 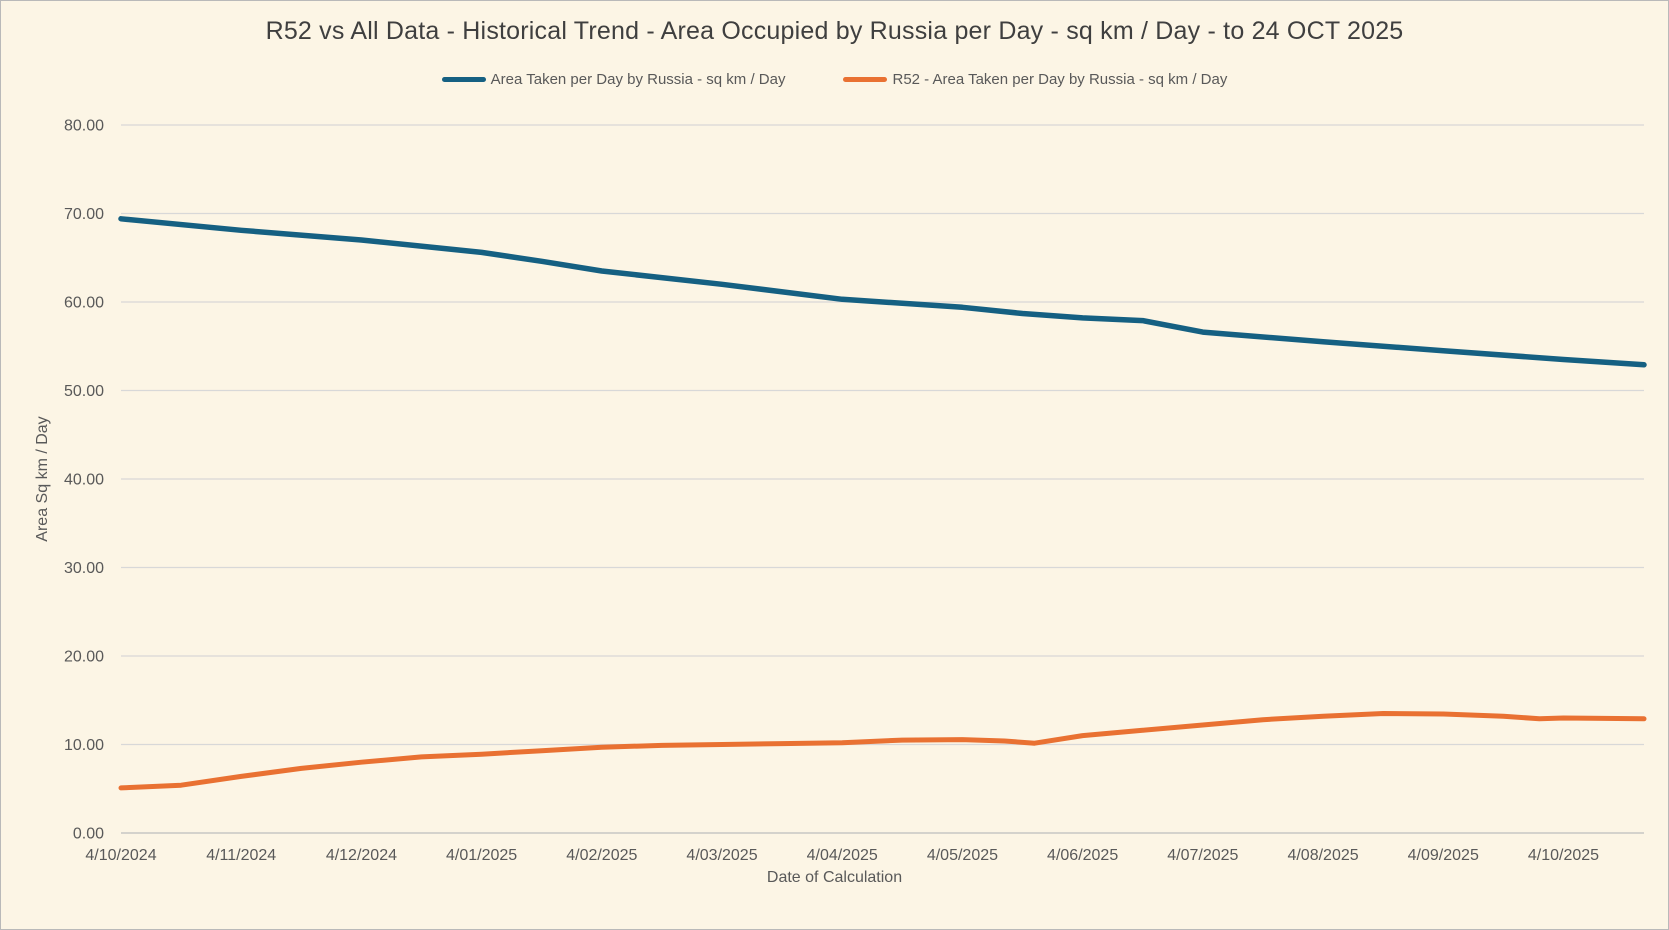 What do you see at coordinates (120, 855) in the screenshot?
I see `x-tick-label: 4/10/2024` at bounding box center [120, 855].